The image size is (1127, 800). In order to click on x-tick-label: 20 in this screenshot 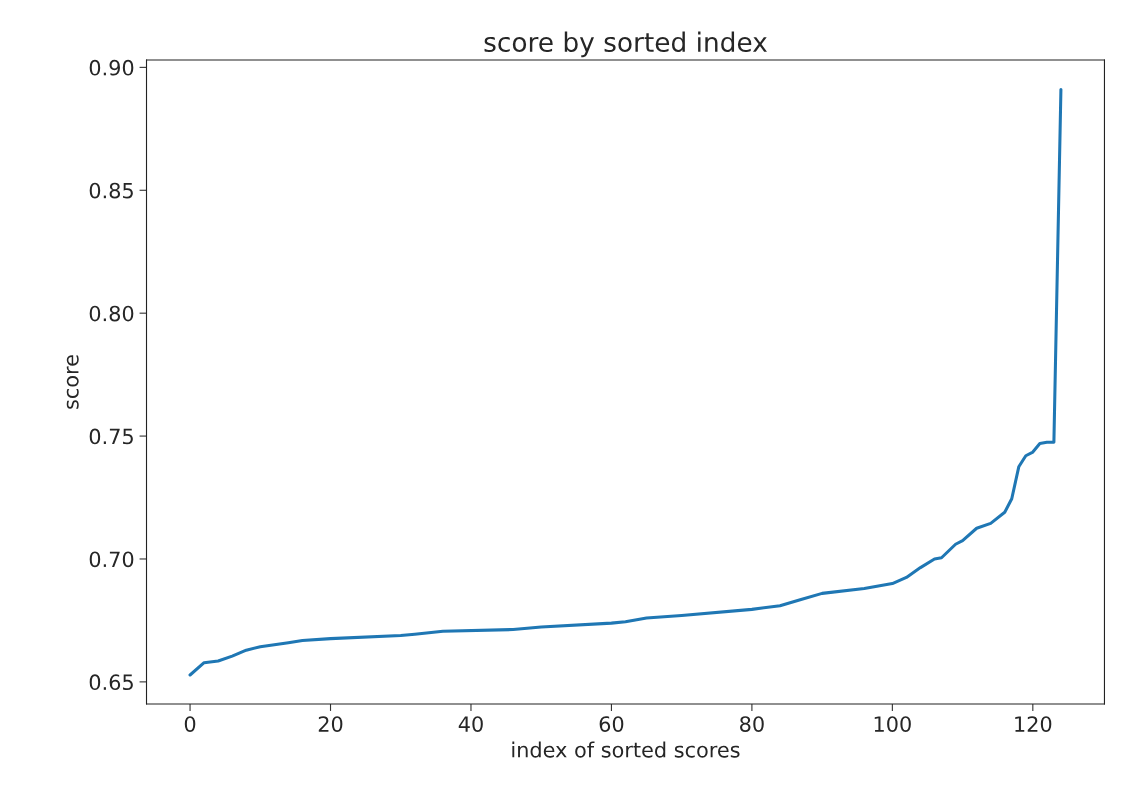, I will do `click(330, 724)`.